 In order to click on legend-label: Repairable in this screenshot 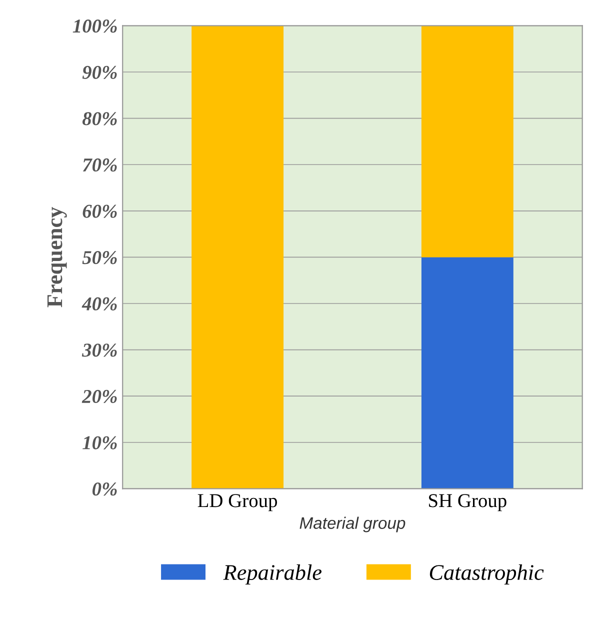, I will do `click(272, 574)`.